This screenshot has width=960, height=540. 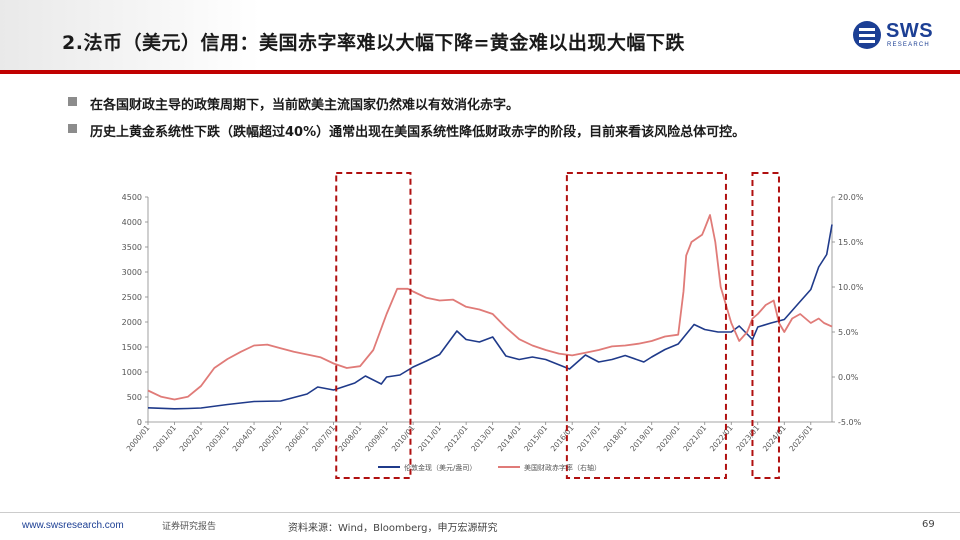 I want to click on x-axis-tick-label: 2004/01, so click(x=244, y=438).